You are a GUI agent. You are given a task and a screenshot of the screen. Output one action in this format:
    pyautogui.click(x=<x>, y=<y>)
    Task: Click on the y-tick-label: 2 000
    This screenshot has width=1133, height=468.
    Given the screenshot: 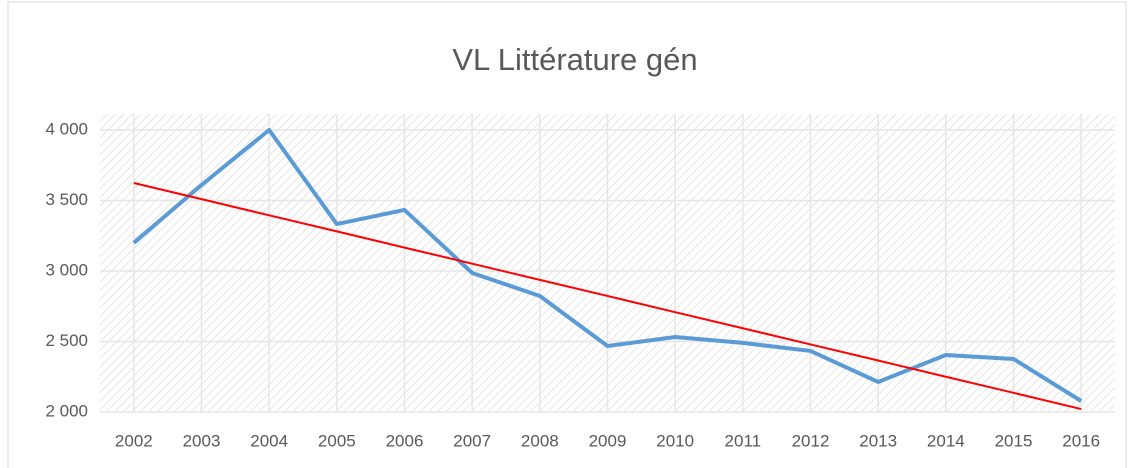 What is the action you would take?
    pyautogui.click(x=66, y=410)
    